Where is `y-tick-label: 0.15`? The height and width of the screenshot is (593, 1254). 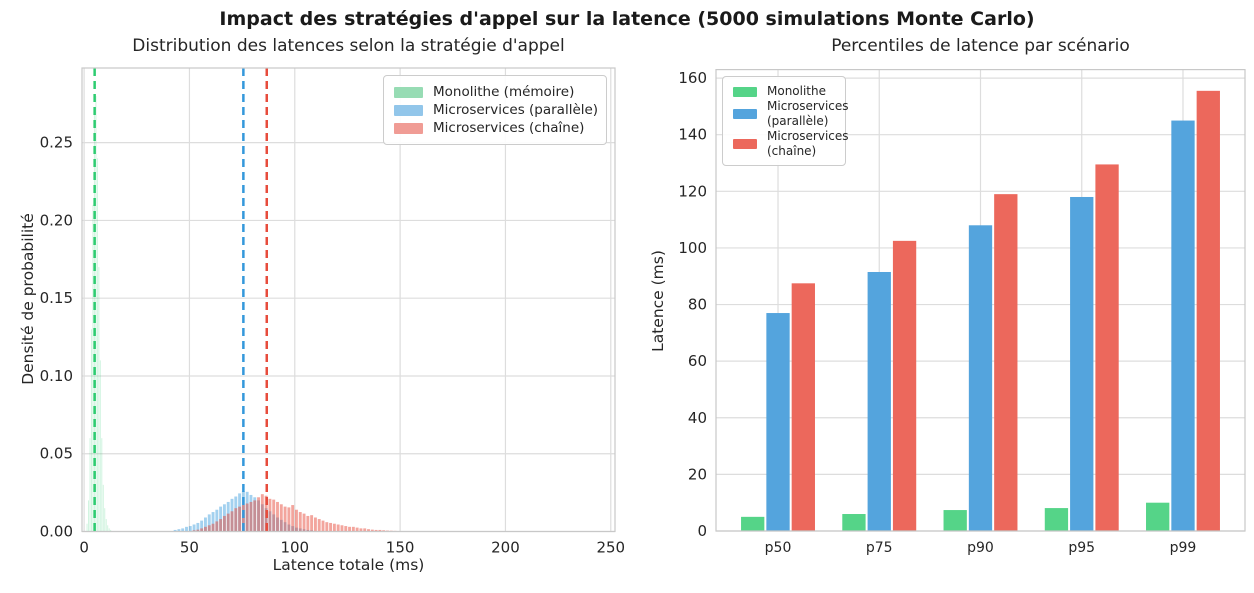 y-tick-label: 0.15 is located at coordinates (56, 298).